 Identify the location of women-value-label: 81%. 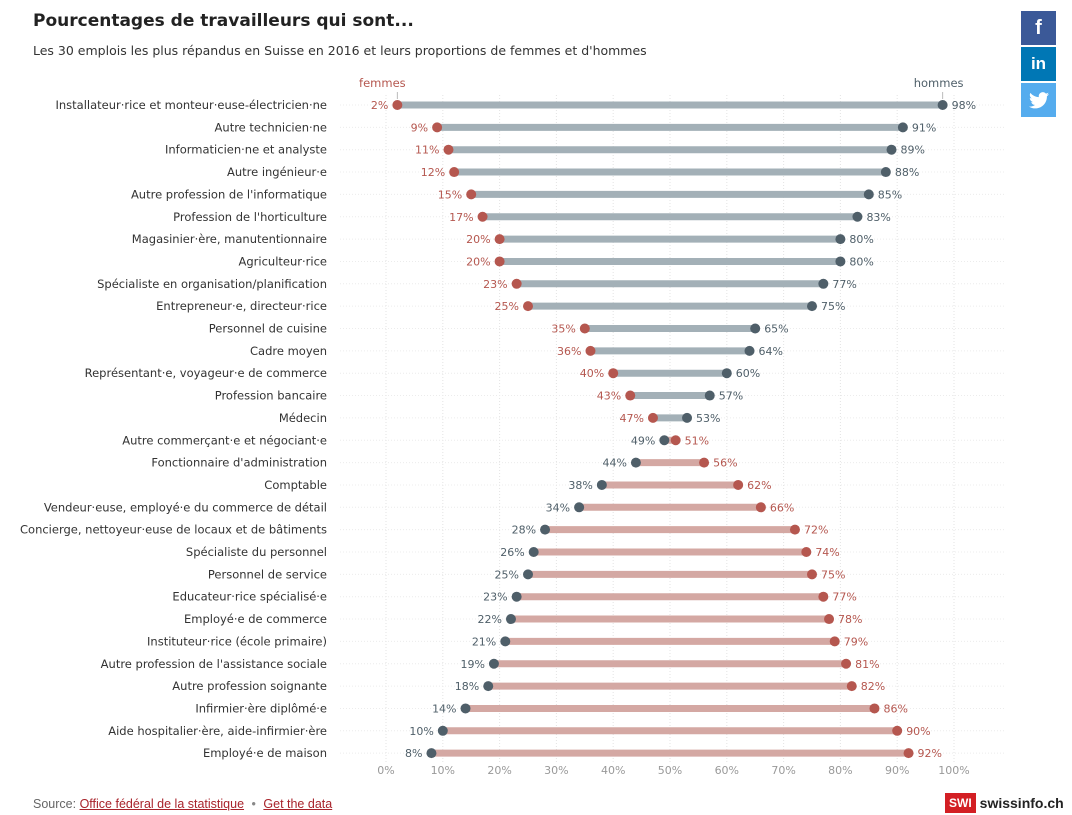
(867, 664).